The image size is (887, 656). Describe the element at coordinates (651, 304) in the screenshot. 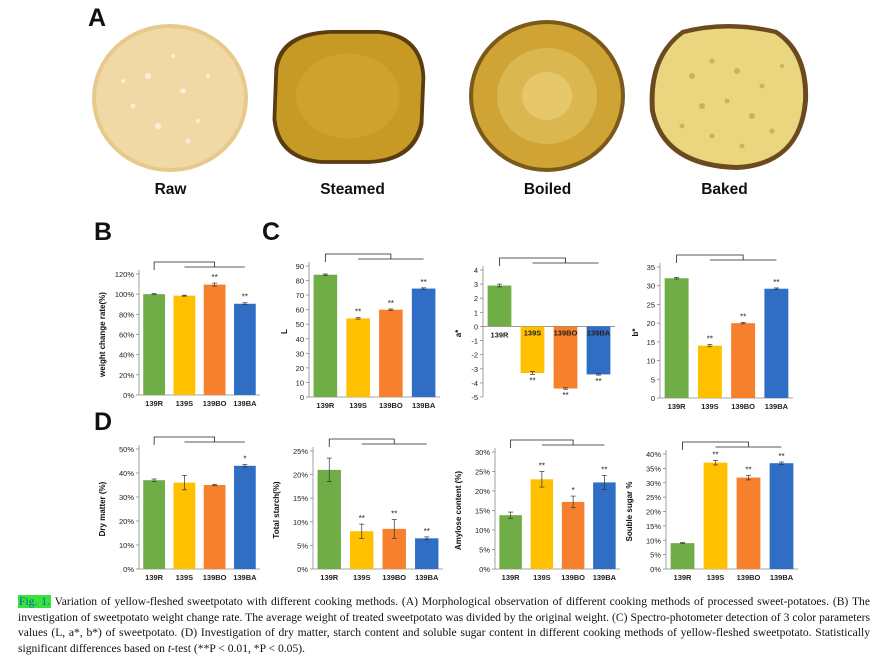

I see `y-tick-label: 25` at that location.